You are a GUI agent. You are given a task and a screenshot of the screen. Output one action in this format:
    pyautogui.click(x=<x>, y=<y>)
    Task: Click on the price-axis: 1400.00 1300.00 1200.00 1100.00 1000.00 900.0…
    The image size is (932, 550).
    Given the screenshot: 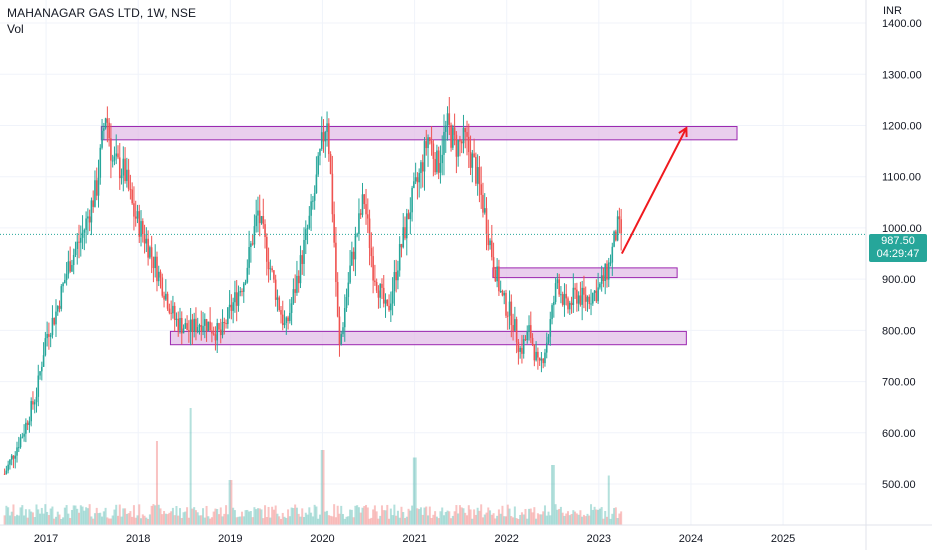 What is the action you would take?
    pyautogui.click(x=893, y=275)
    